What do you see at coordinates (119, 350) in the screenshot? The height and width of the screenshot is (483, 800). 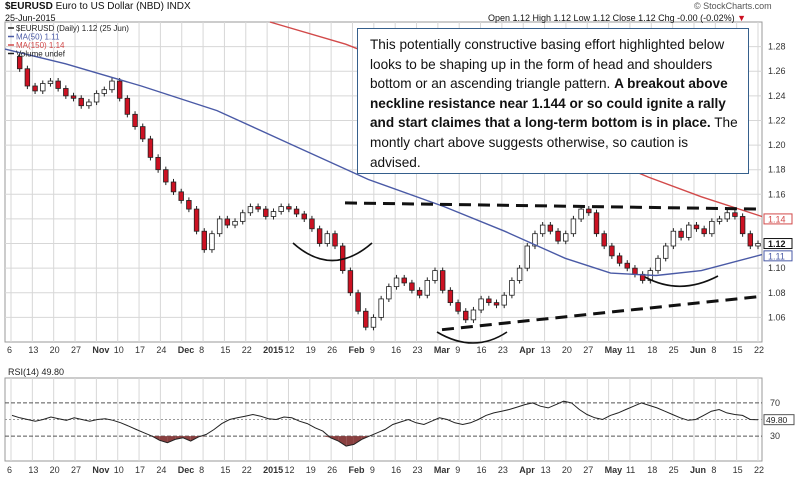 I see `price-x-tick-label: 10` at bounding box center [119, 350].